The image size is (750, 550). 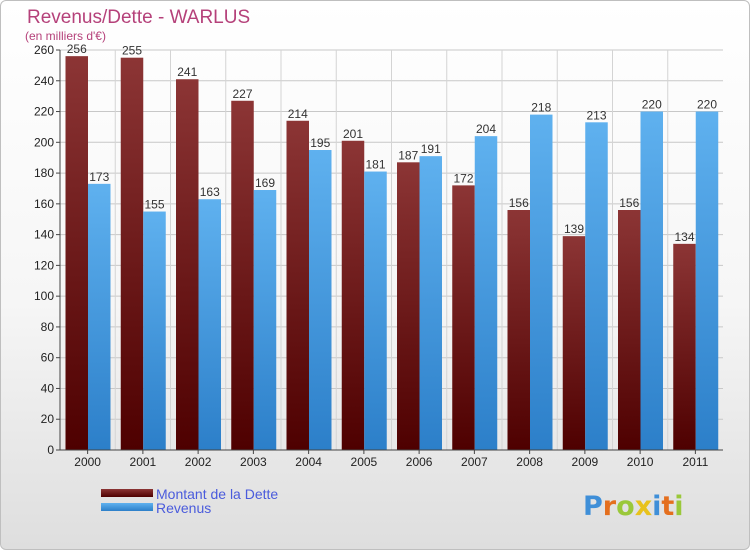 I want to click on x-tick-label: 2011, so click(x=695, y=462).